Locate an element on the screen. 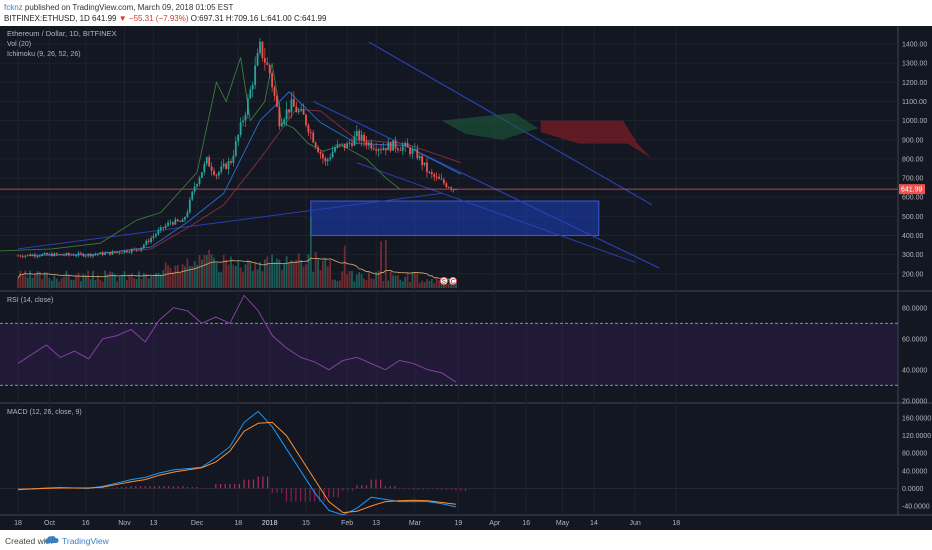  created-with-label: Created with is located at coordinates (29, 541).